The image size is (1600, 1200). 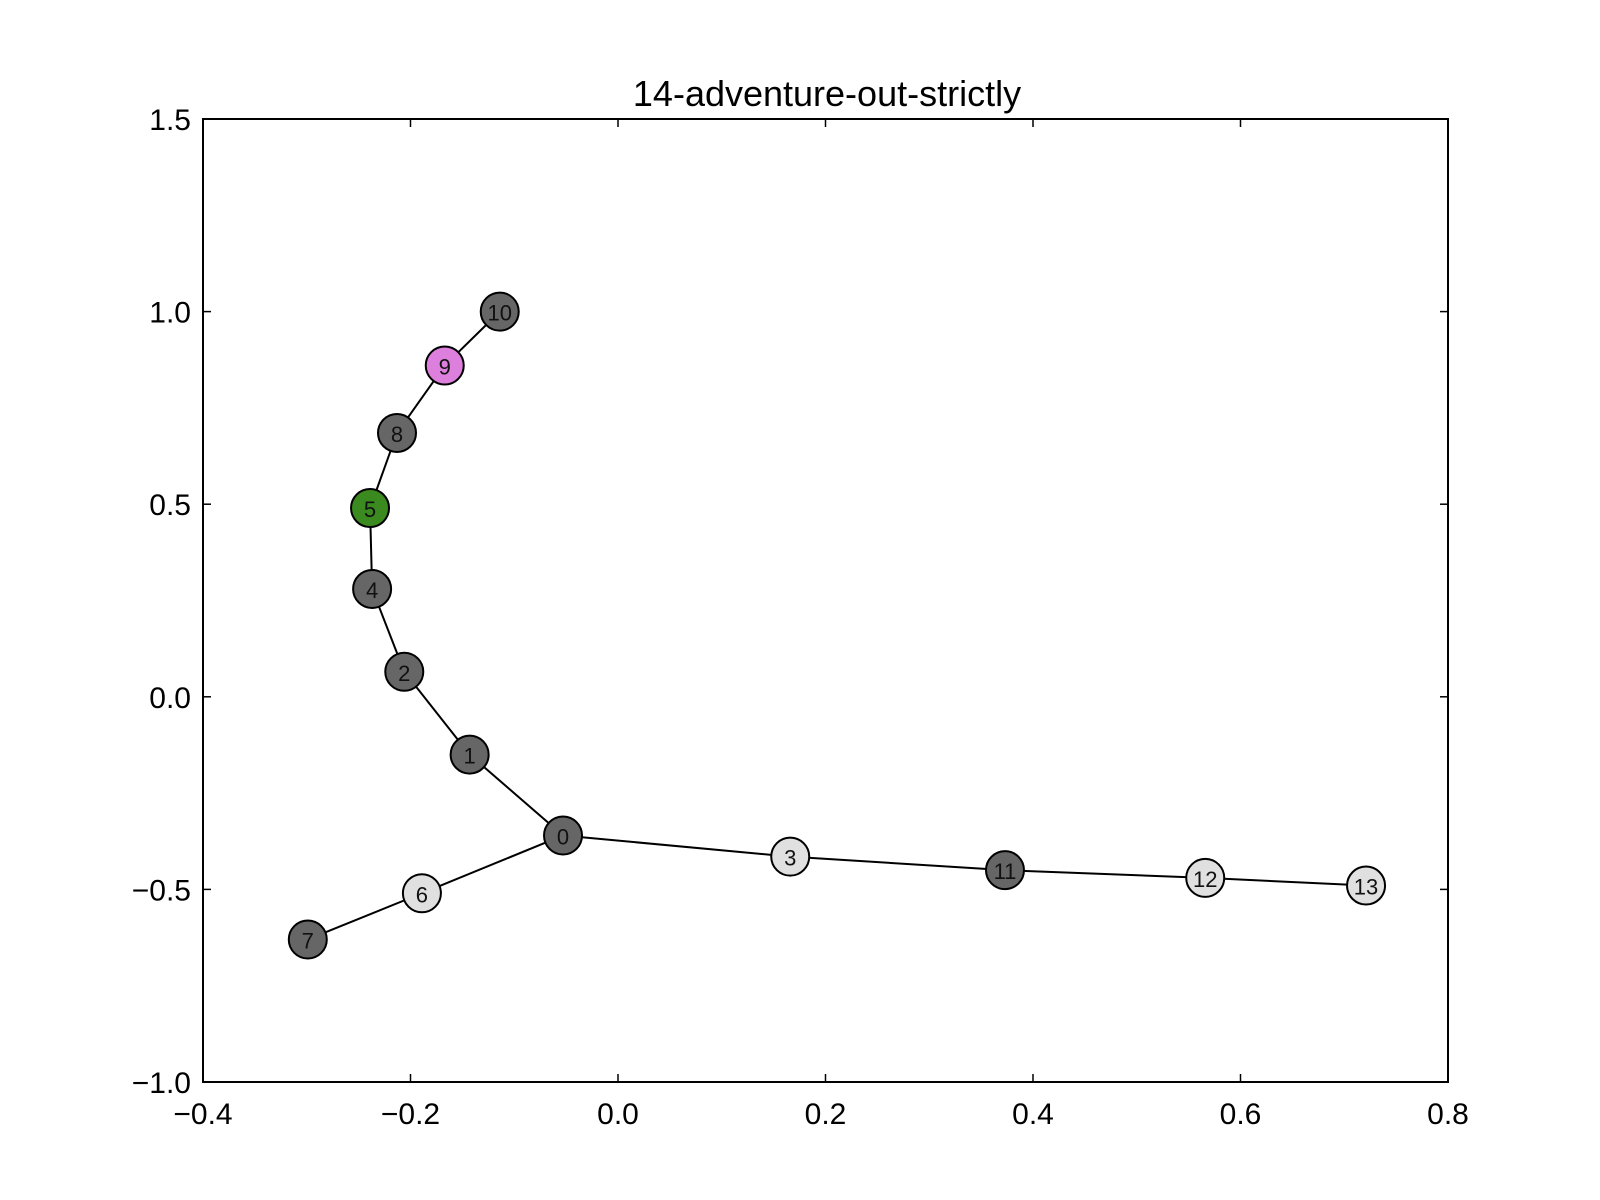 I want to click on node-label: 8, so click(x=397, y=434).